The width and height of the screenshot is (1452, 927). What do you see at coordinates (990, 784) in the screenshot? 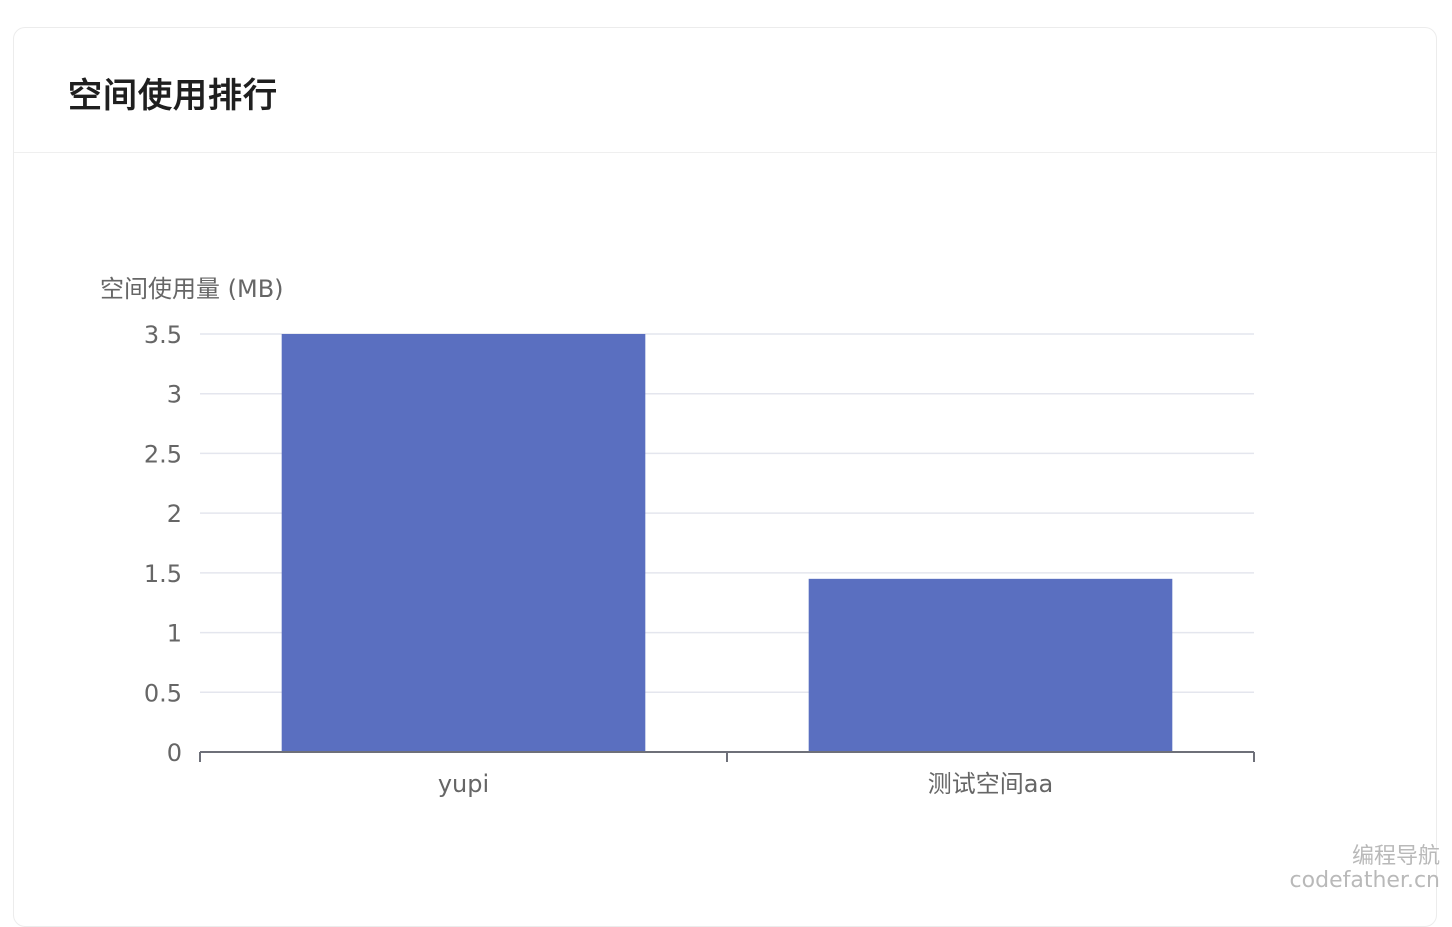
I see `x-tick-label: 测试空间aa` at bounding box center [990, 784].